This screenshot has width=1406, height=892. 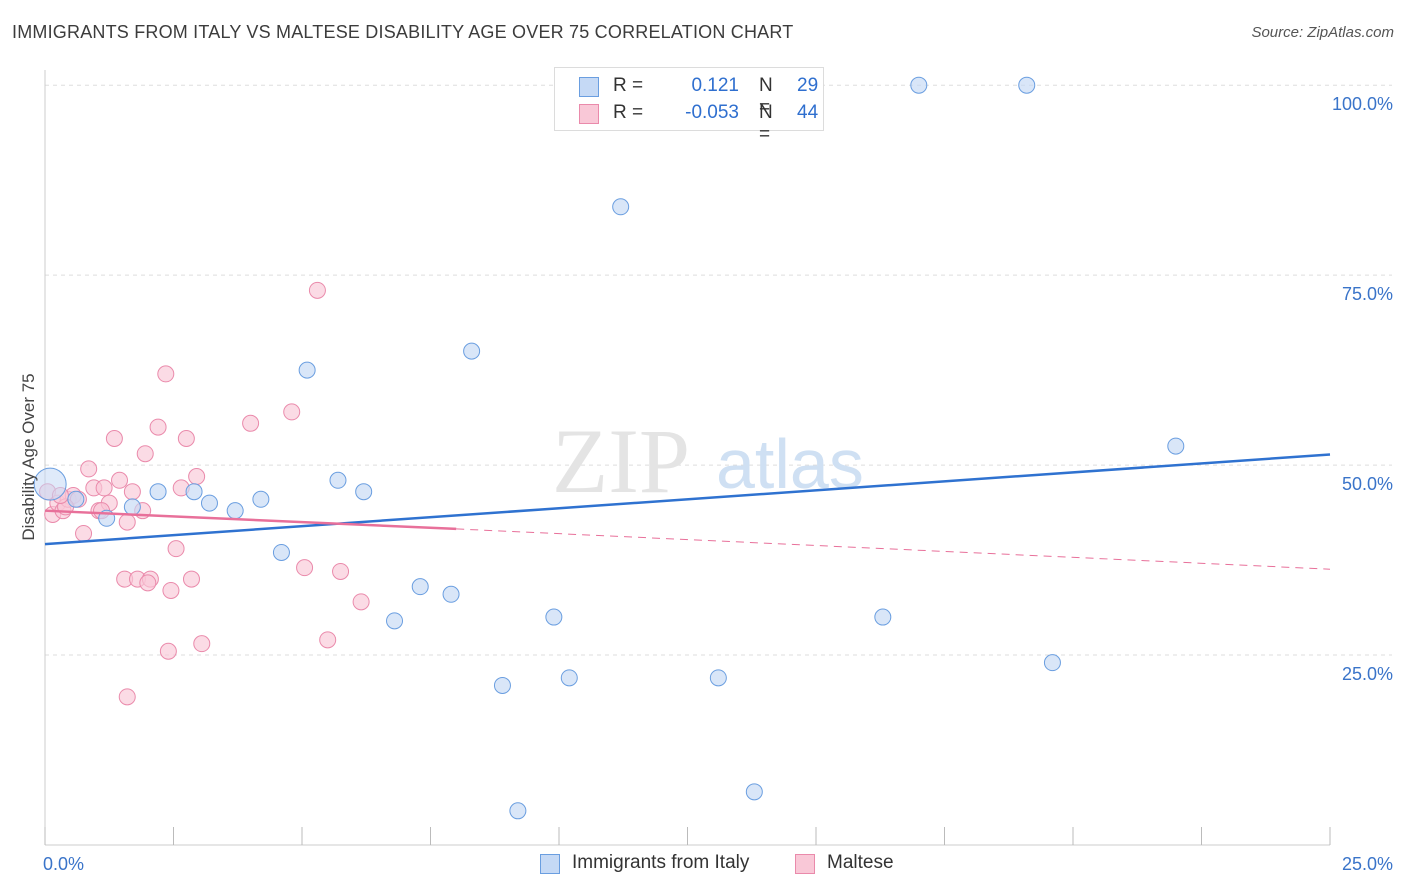 I want to click on trend-lines, so click(x=687, y=511).